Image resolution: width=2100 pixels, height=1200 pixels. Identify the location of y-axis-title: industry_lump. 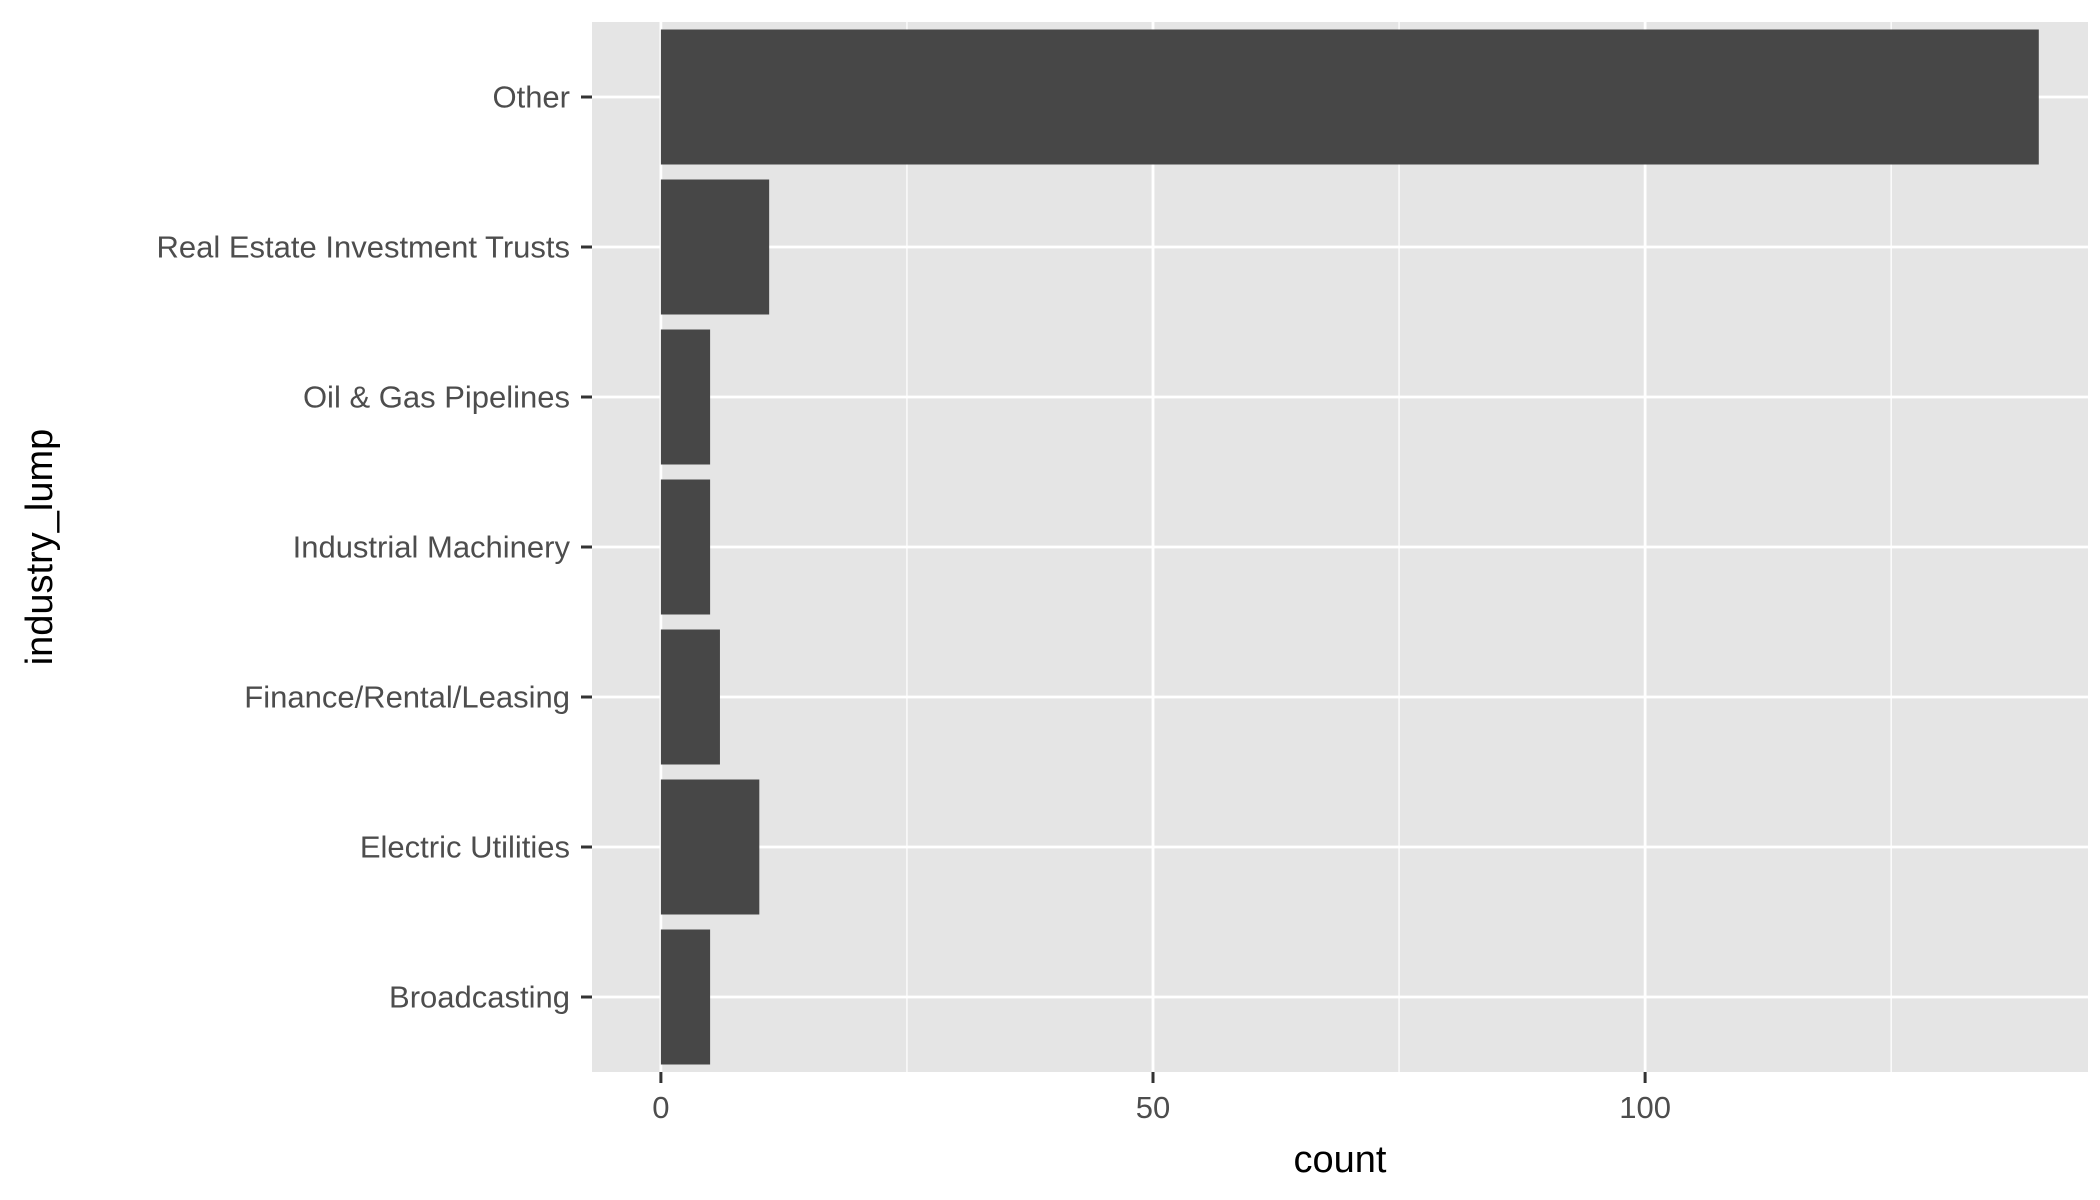
(40, 547).